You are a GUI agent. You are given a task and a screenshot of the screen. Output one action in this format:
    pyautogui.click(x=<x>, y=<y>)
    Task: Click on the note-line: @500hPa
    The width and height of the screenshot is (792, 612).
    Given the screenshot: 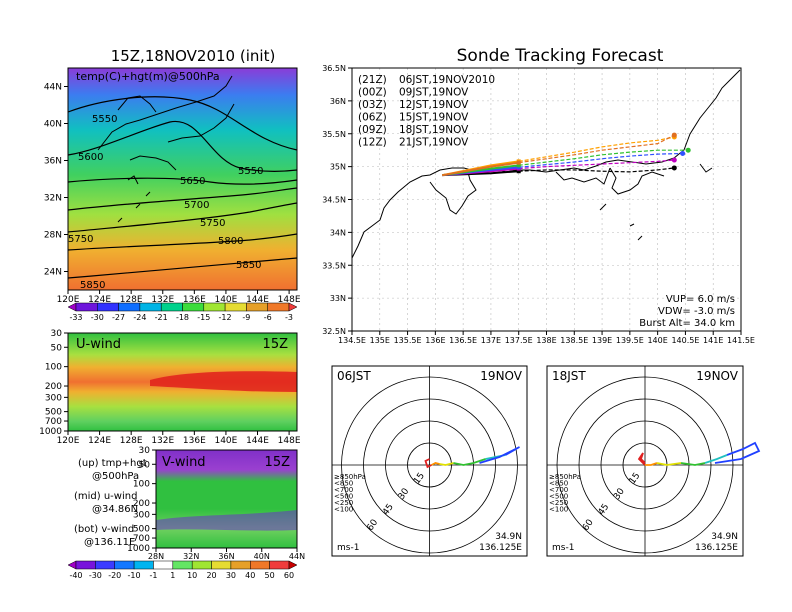 What is the action you would take?
    pyautogui.click(x=115, y=476)
    